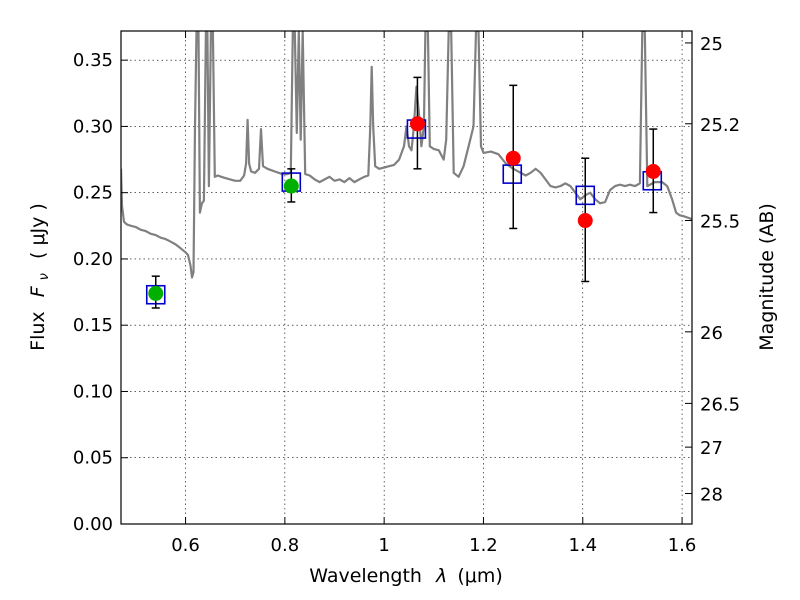 The image size is (800, 600). Describe the element at coordinates (93, 524) in the screenshot. I see `y-tick-label: 0.00` at that location.